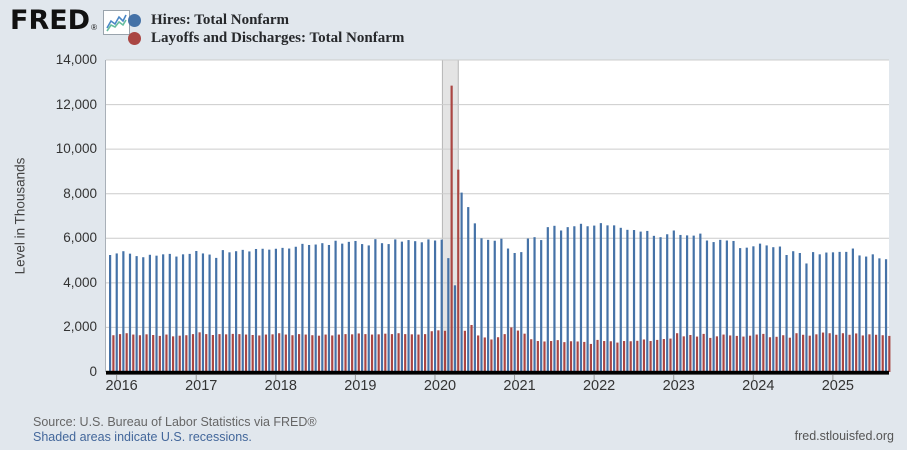 The width and height of the screenshot is (907, 450). I want to click on y-tick-label: 4,000, so click(80, 282).